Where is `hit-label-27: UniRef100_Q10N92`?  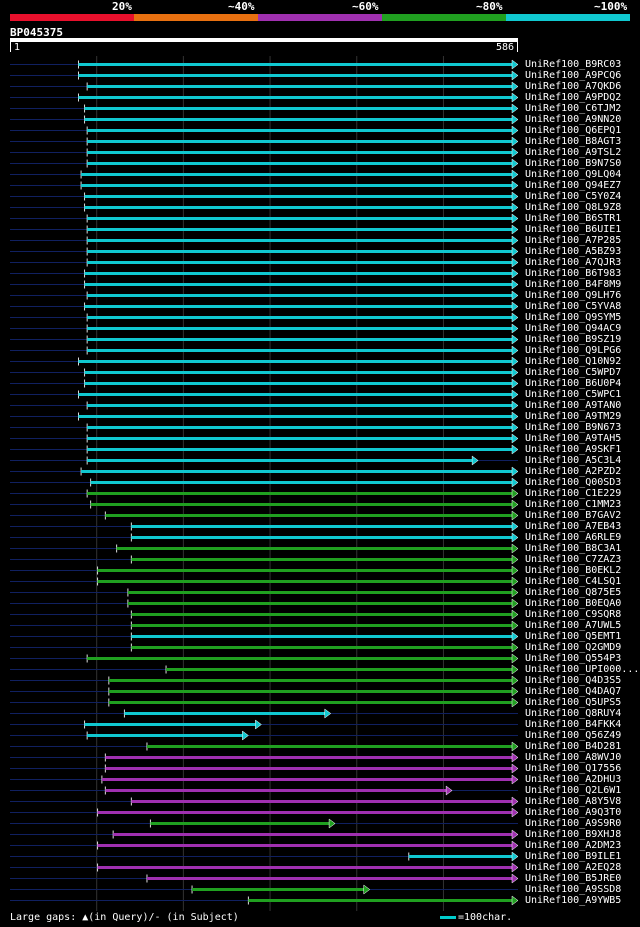
hit-label-27: UniRef100_Q10N92 is located at coordinates (573, 361).